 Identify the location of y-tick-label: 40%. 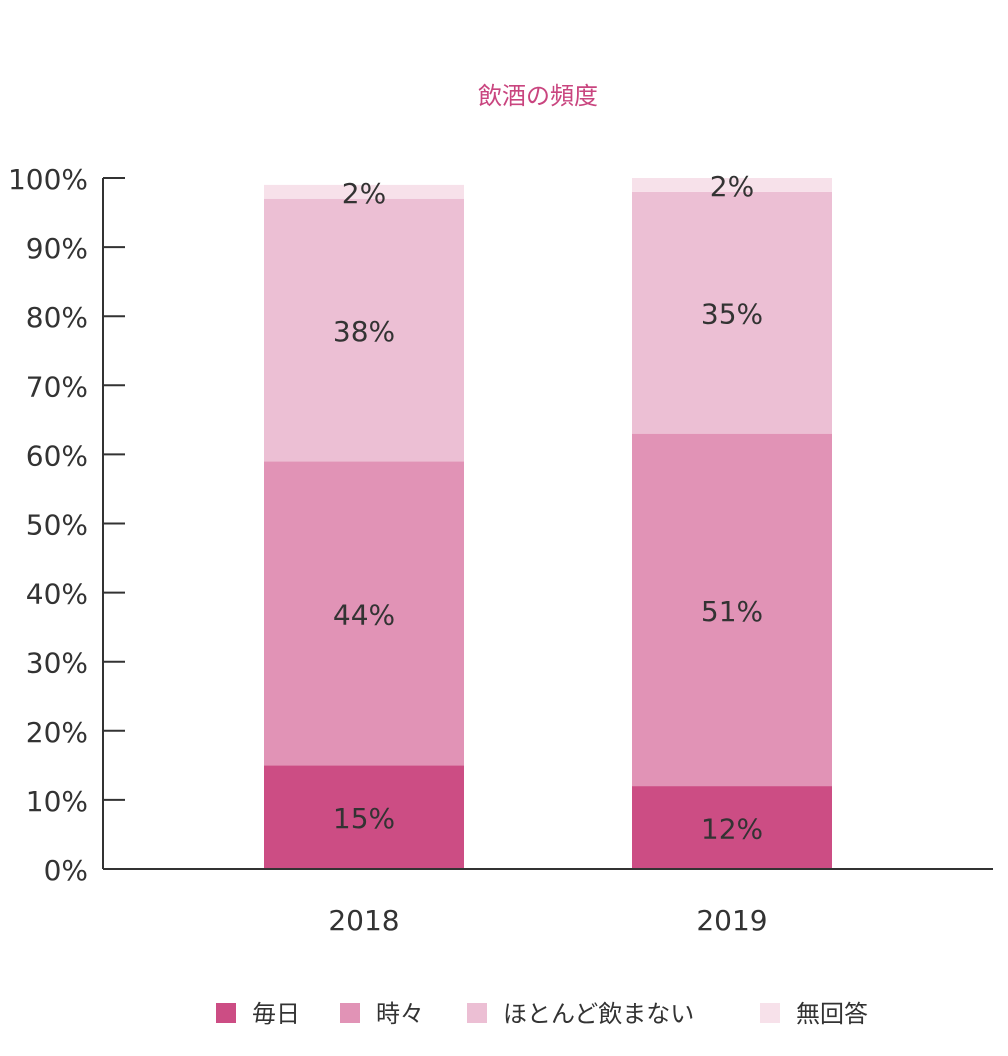
(57, 594).